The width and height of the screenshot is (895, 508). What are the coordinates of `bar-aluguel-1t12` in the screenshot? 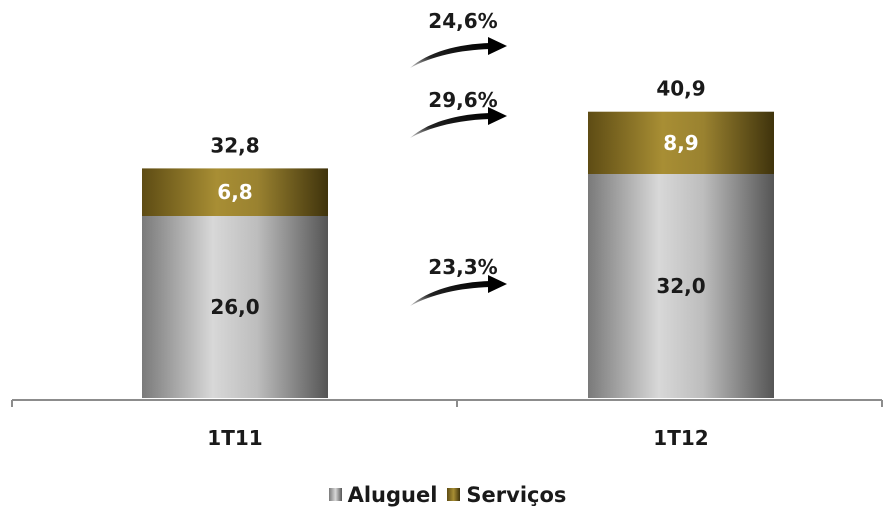 It's located at (681, 286).